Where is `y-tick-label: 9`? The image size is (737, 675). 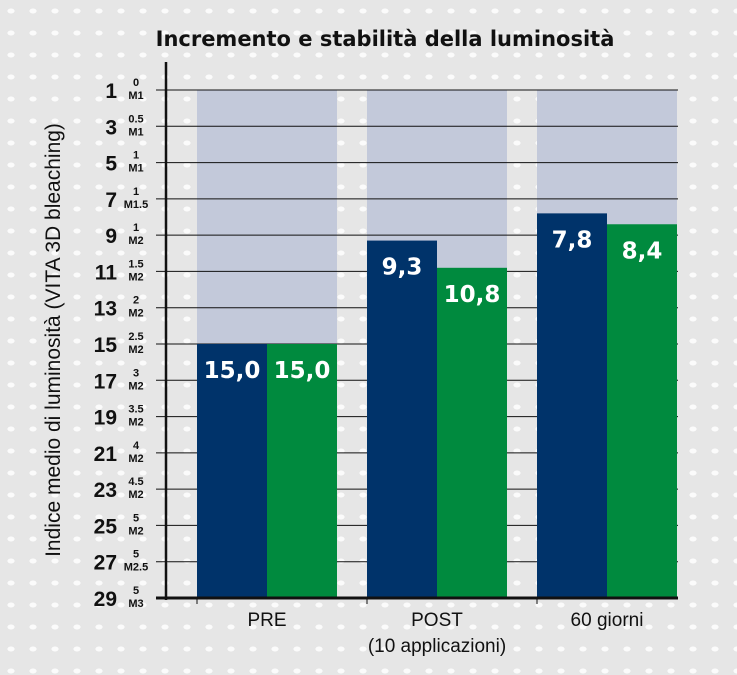
y-tick-label: 9 is located at coordinates (111, 236).